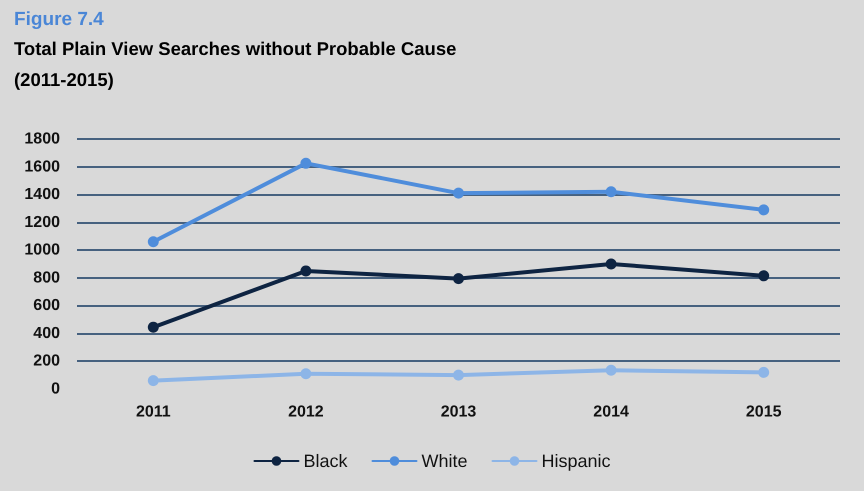 This screenshot has height=491, width=864. What do you see at coordinates (46, 305) in the screenshot?
I see `y-tick-label: 600` at bounding box center [46, 305].